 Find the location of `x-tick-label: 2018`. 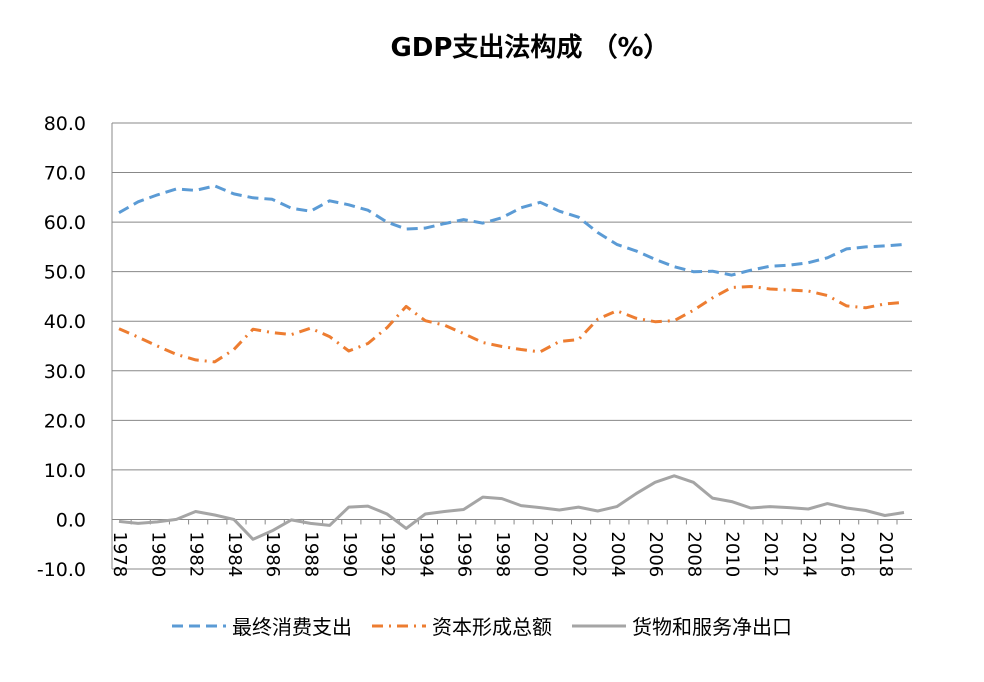

x-tick-label: 2018 is located at coordinates (885, 554).